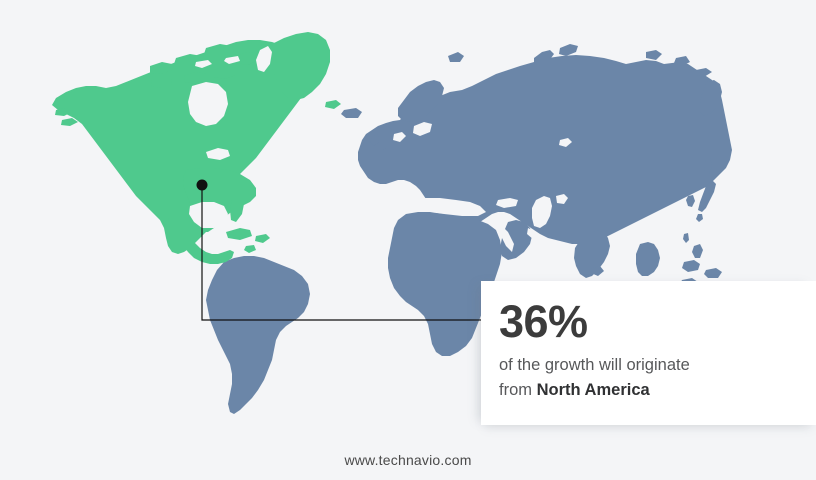 The height and width of the screenshot is (480, 816). I want to click on footer-url: www.technavio.com, so click(408, 460).